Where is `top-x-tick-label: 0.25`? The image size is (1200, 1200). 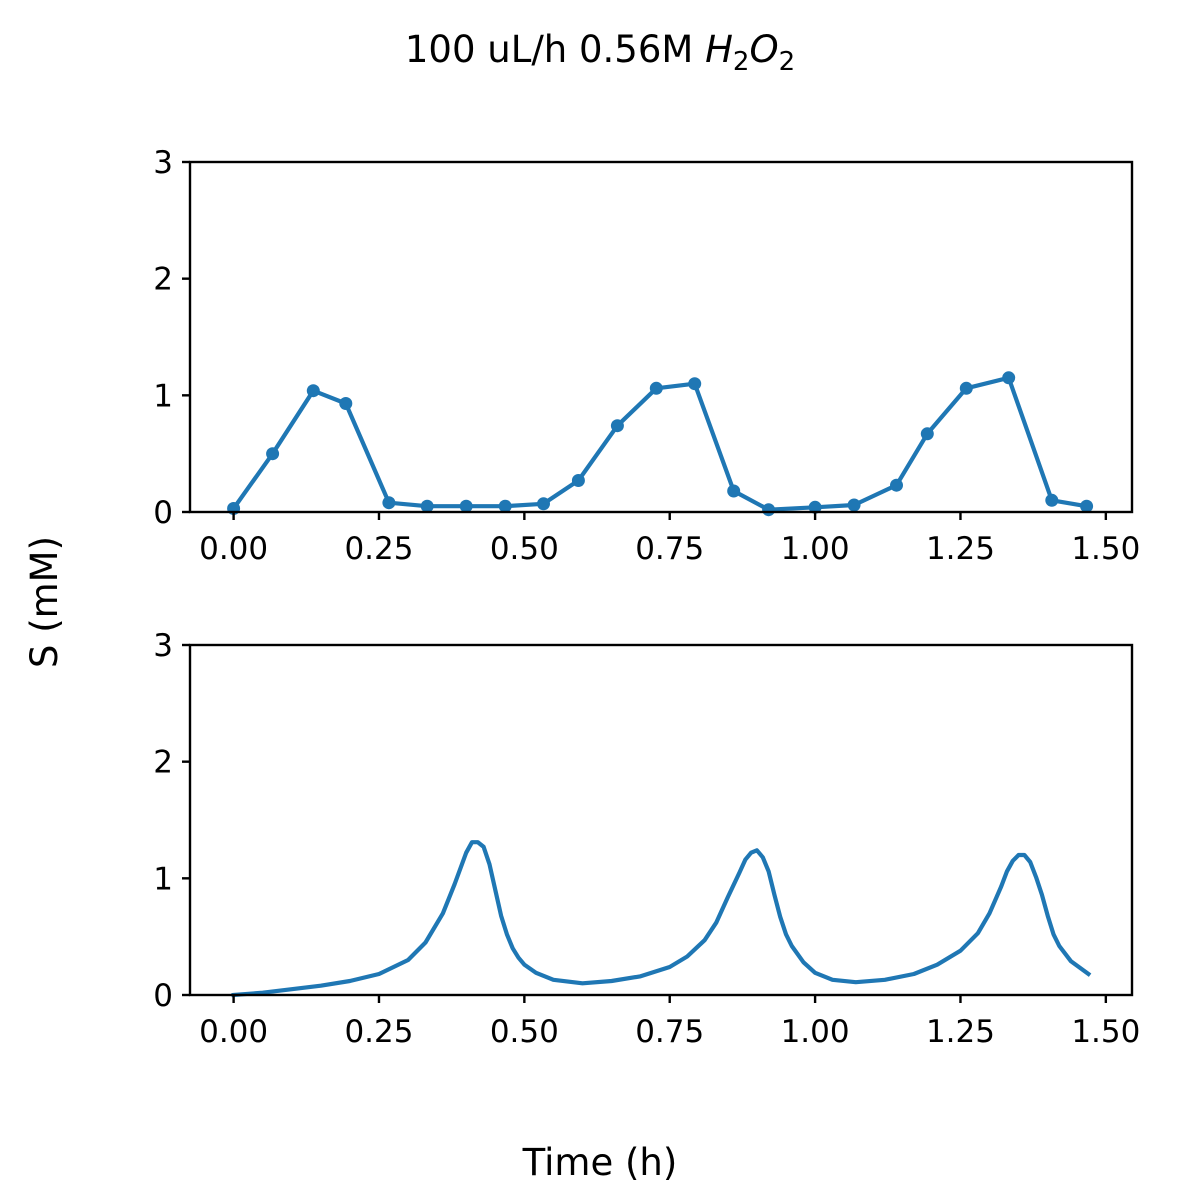 top-x-tick-label: 0.25 is located at coordinates (378, 549).